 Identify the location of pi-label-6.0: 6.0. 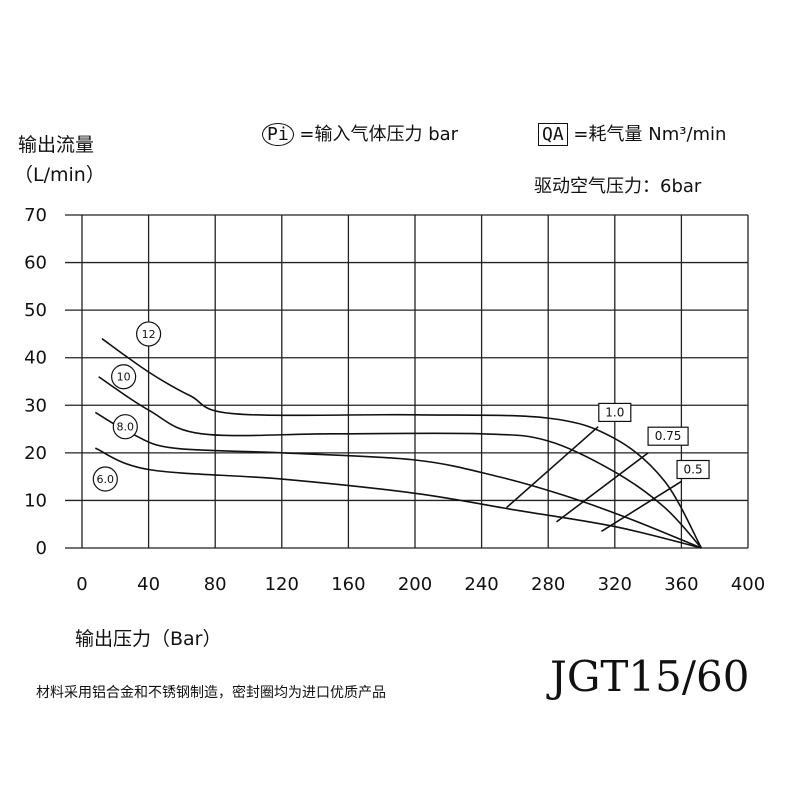
(106, 479).